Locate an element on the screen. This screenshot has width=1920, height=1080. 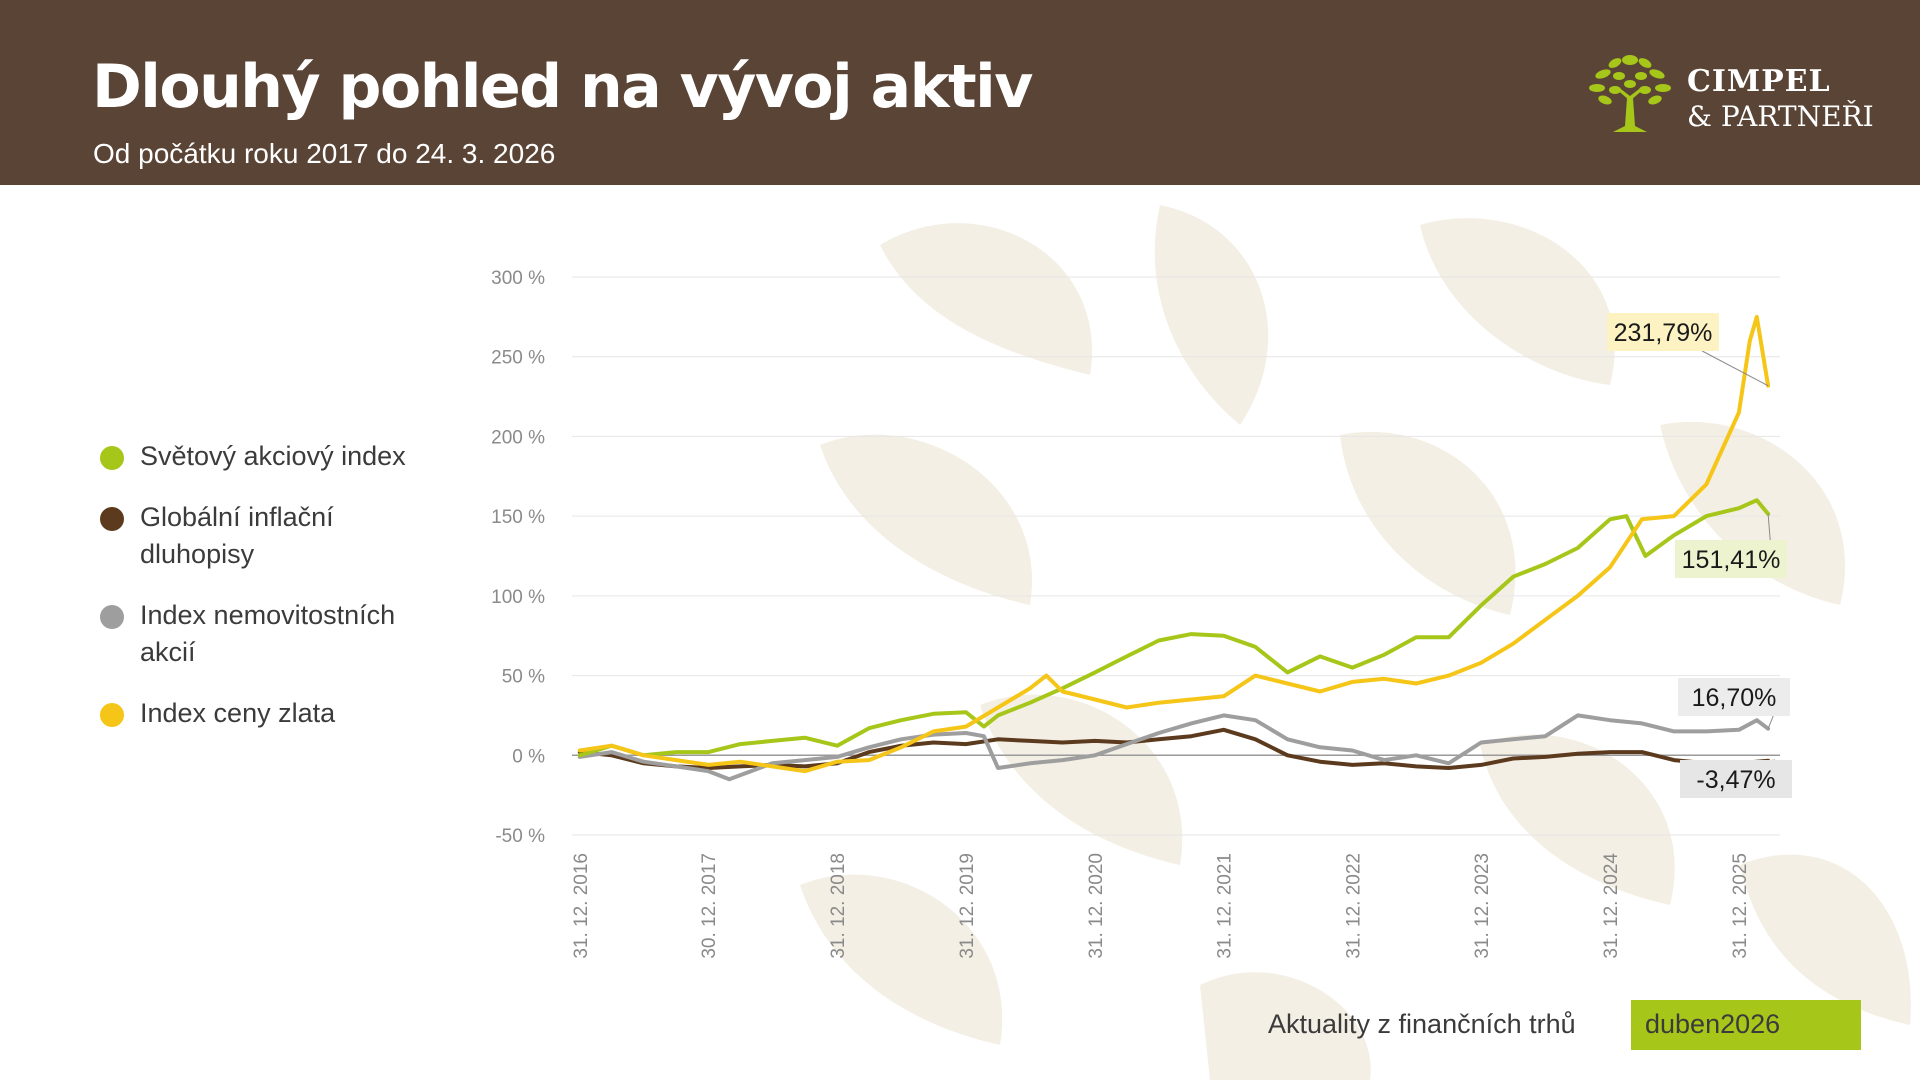
brand-logo: CIMPEL & PARTNEŘI is located at coordinates (1730, 93).